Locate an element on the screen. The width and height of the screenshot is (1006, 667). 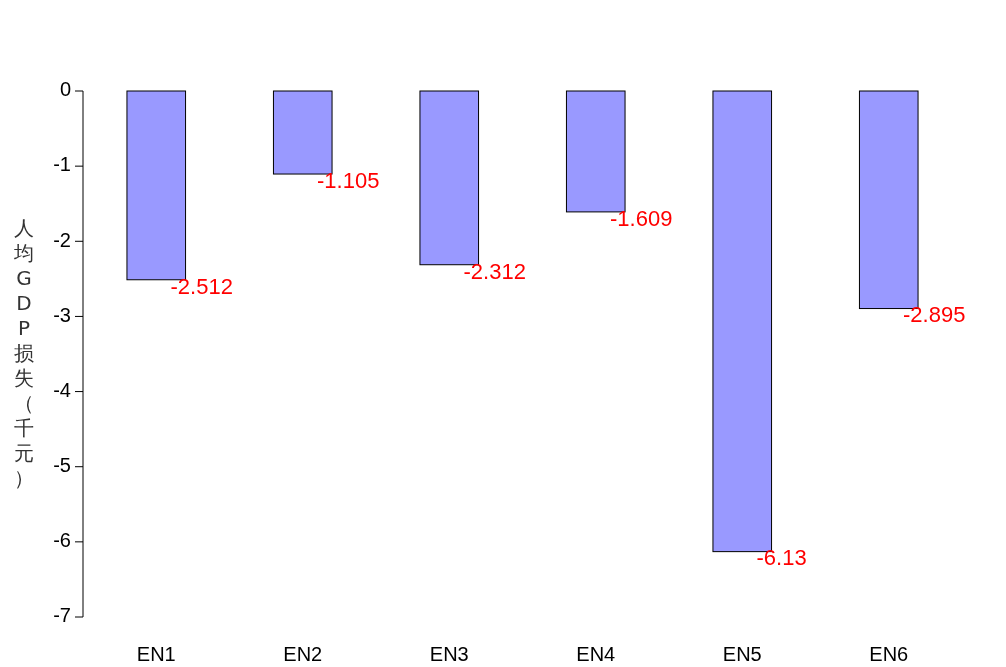
data-label: -1.105 is located at coordinates (348, 180).